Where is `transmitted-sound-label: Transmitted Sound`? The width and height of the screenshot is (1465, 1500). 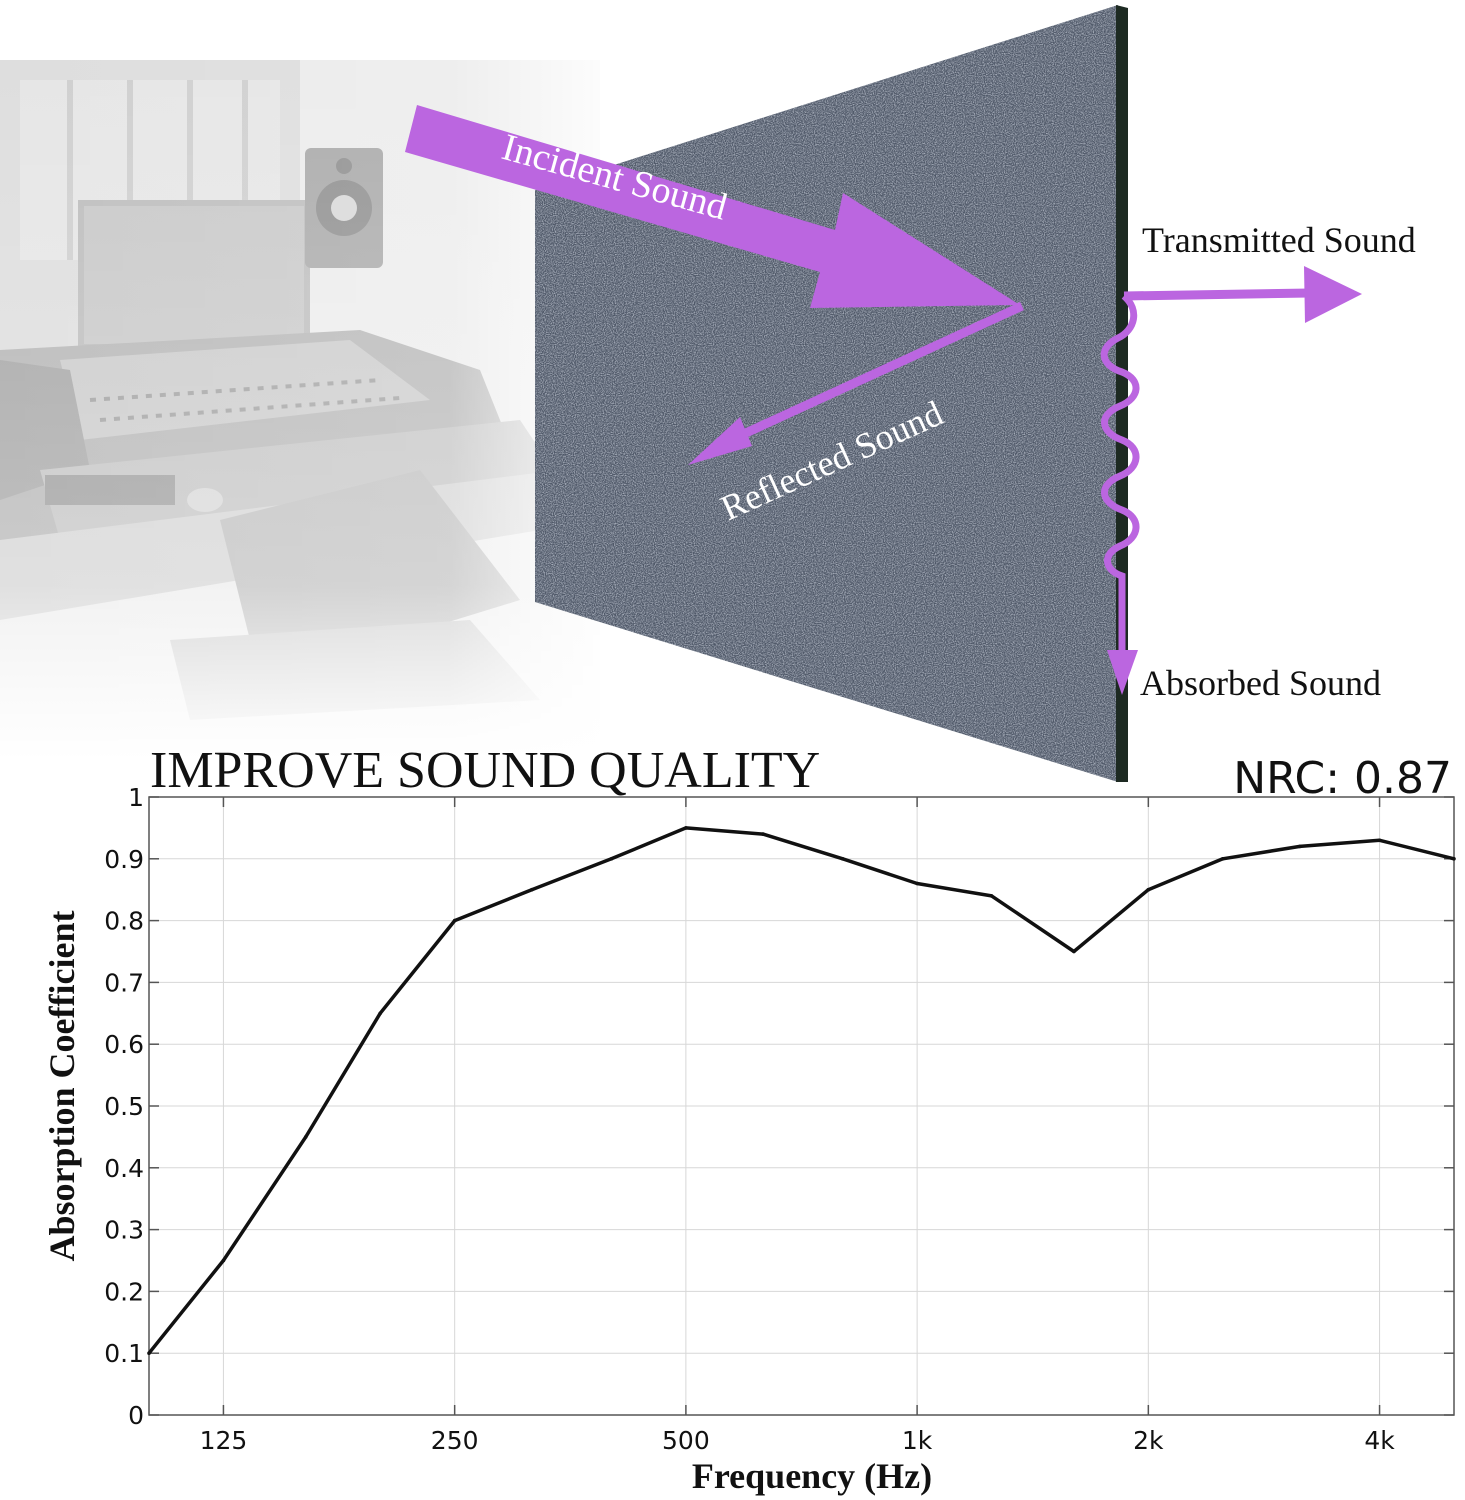 transmitted-sound-label: Transmitted Sound is located at coordinates (1279, 240).